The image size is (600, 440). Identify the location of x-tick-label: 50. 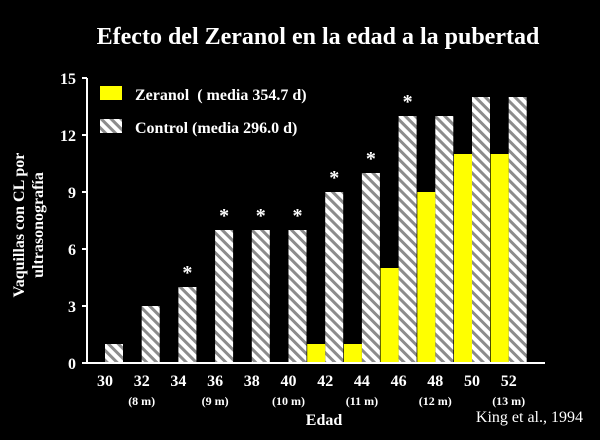
(472, 381).